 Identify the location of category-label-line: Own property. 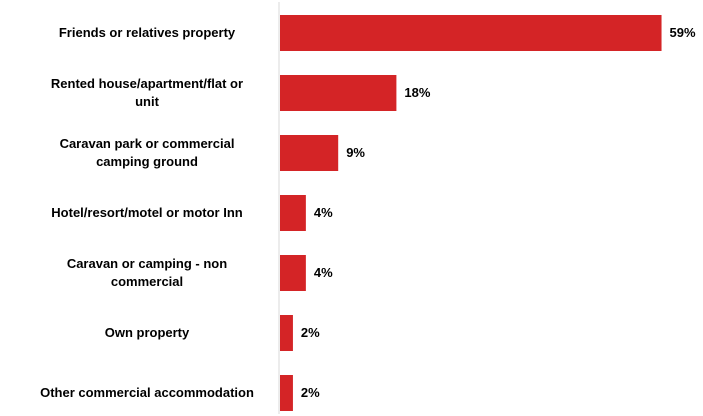
(147, 332).